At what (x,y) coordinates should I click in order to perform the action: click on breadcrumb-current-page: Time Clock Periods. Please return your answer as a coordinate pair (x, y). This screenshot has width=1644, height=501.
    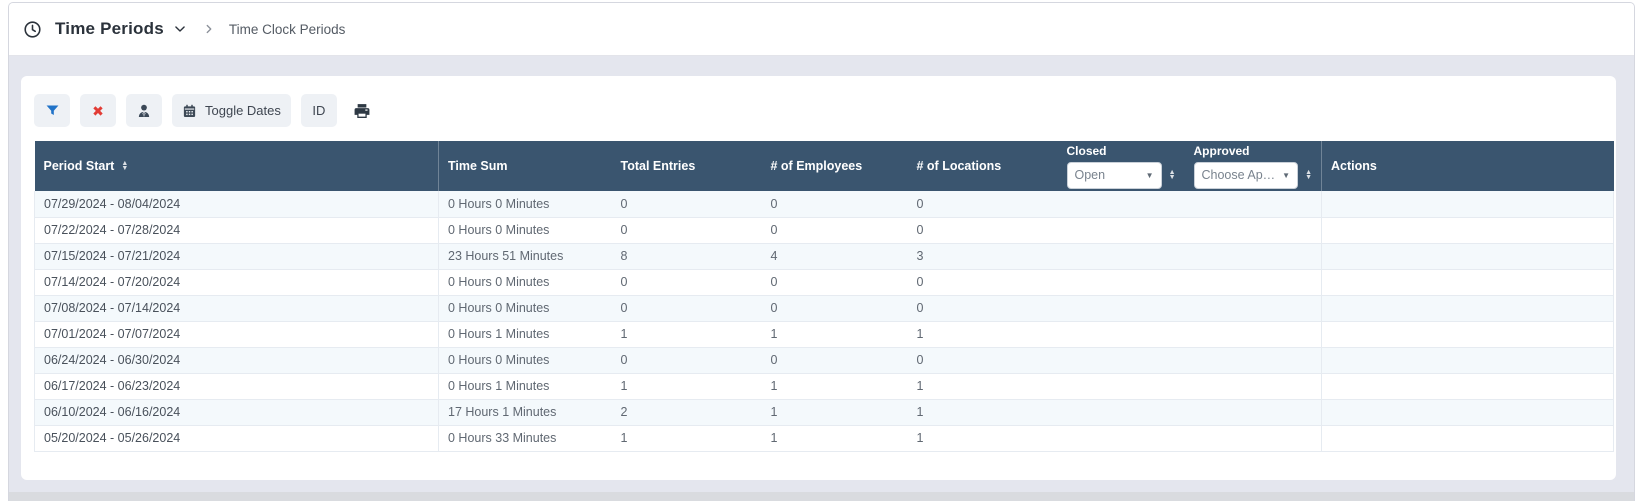
    Looking at the image, I should click on (287, 29).